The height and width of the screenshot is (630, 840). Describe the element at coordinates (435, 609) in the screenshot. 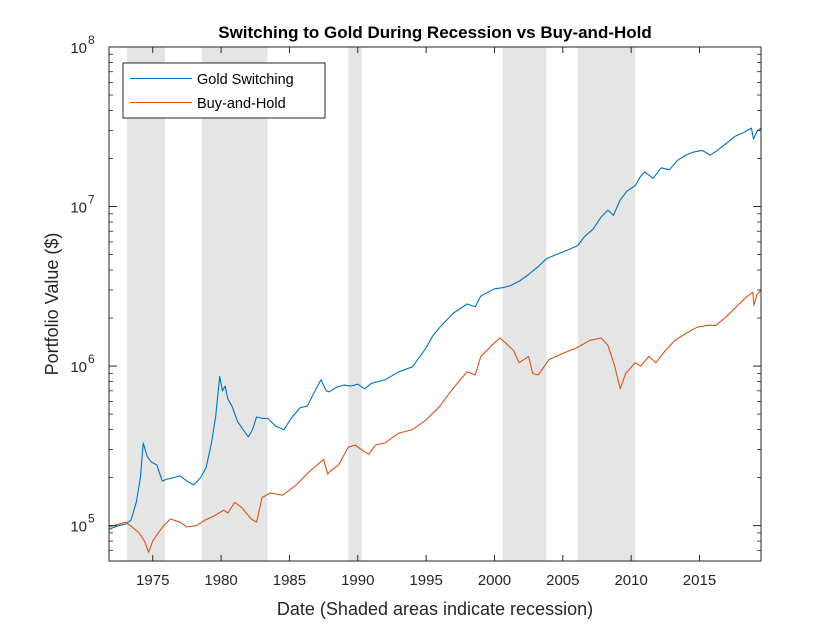

I see `x-axis-label: Date (Shaded areas indicate recession)` at that location.